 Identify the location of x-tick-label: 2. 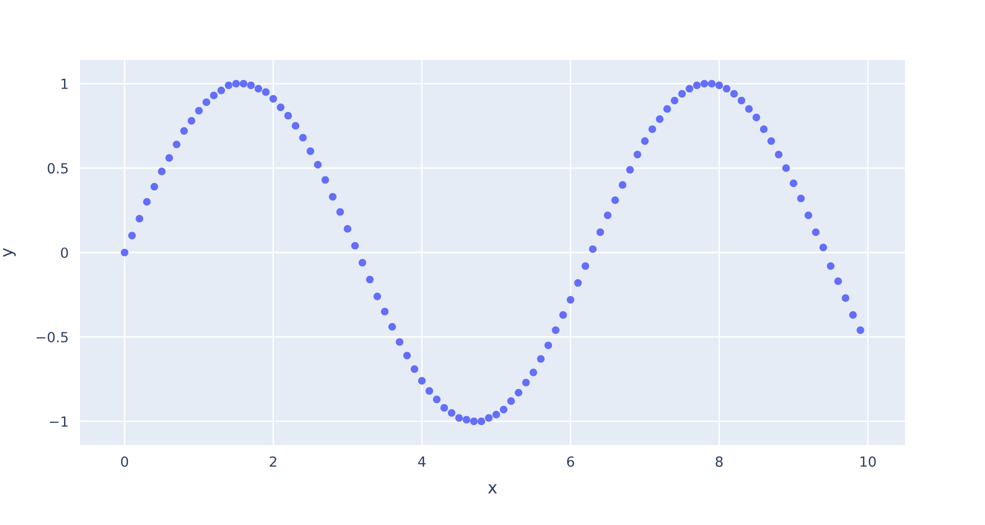
(273, 461).